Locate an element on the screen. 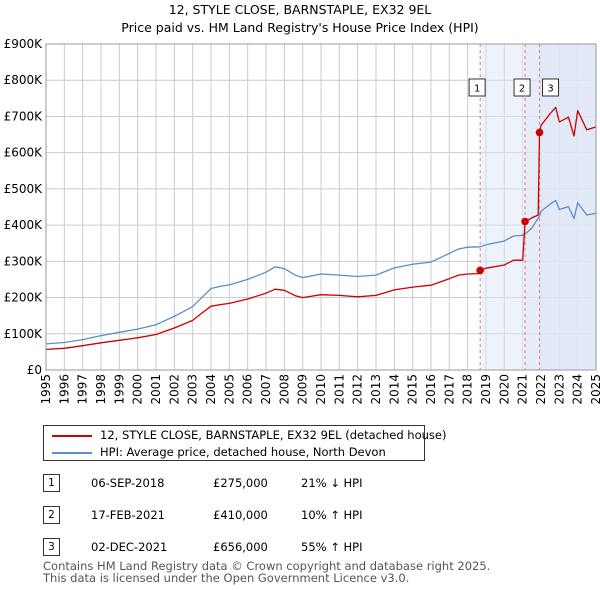 This screenshot has height=590, width=600. y-tick-label: £700K is located at coordinates (24, 116).